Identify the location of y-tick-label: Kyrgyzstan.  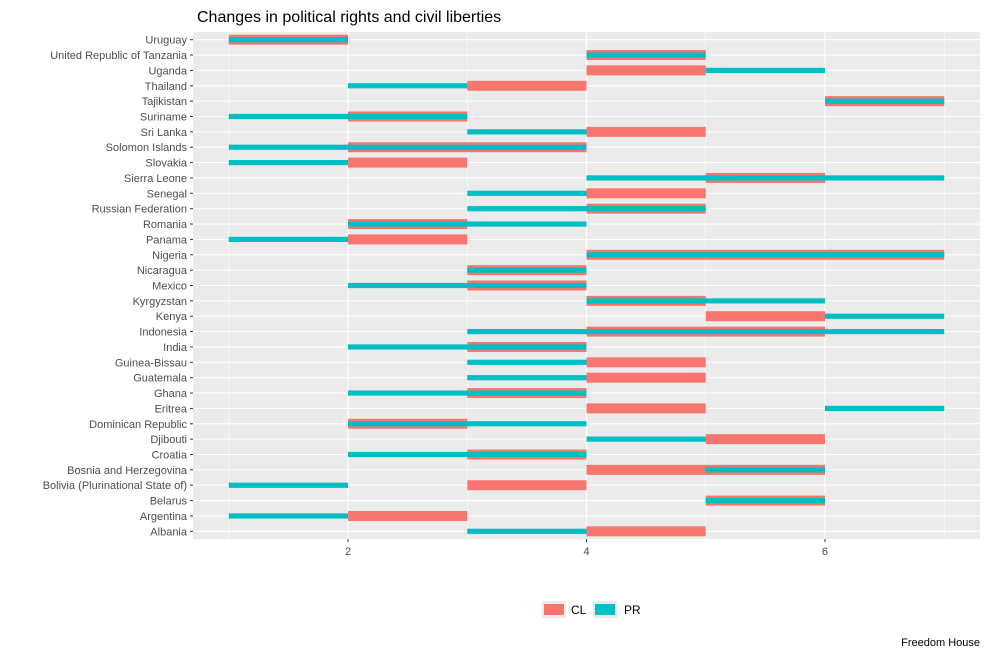
(160, 302).